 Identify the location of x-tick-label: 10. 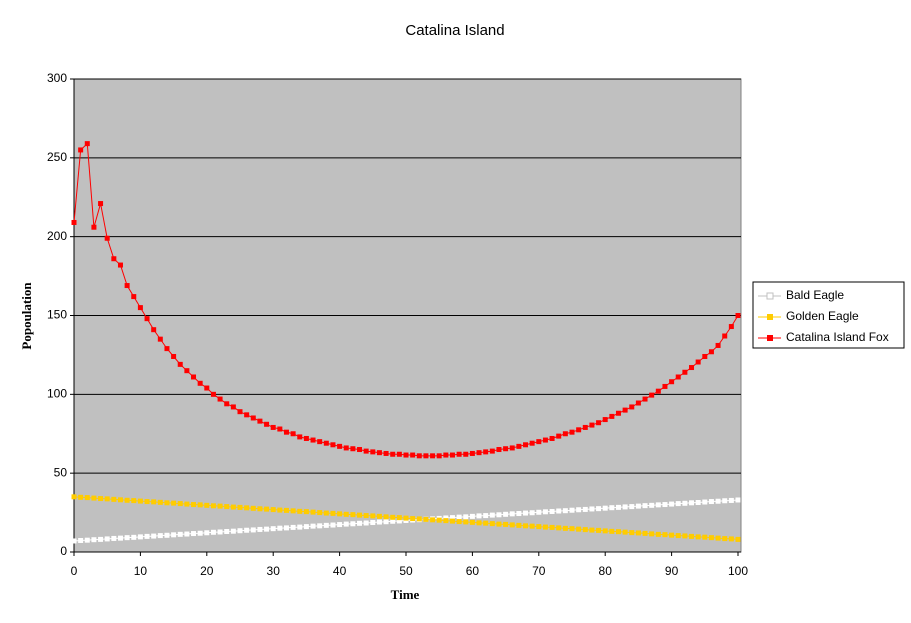
(141, 571).